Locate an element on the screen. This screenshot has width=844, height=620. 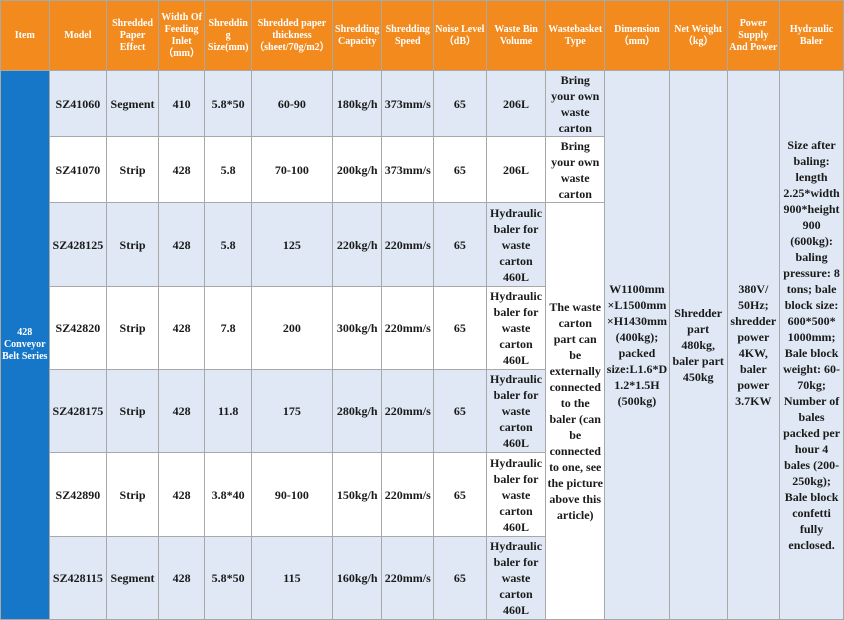
header-bin: Waste Bin Volume is located at coordinates (516, 35).